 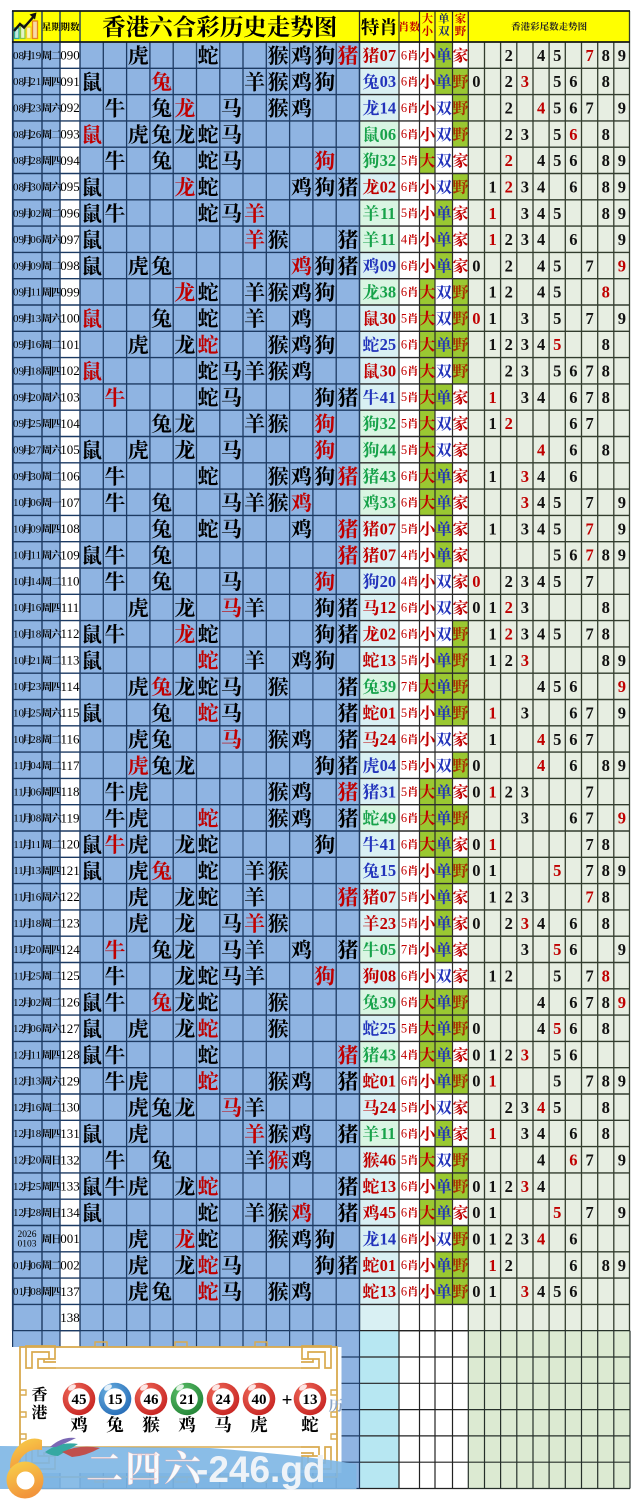 I want to click on svg-text: 106, so click(x=70, y=475).